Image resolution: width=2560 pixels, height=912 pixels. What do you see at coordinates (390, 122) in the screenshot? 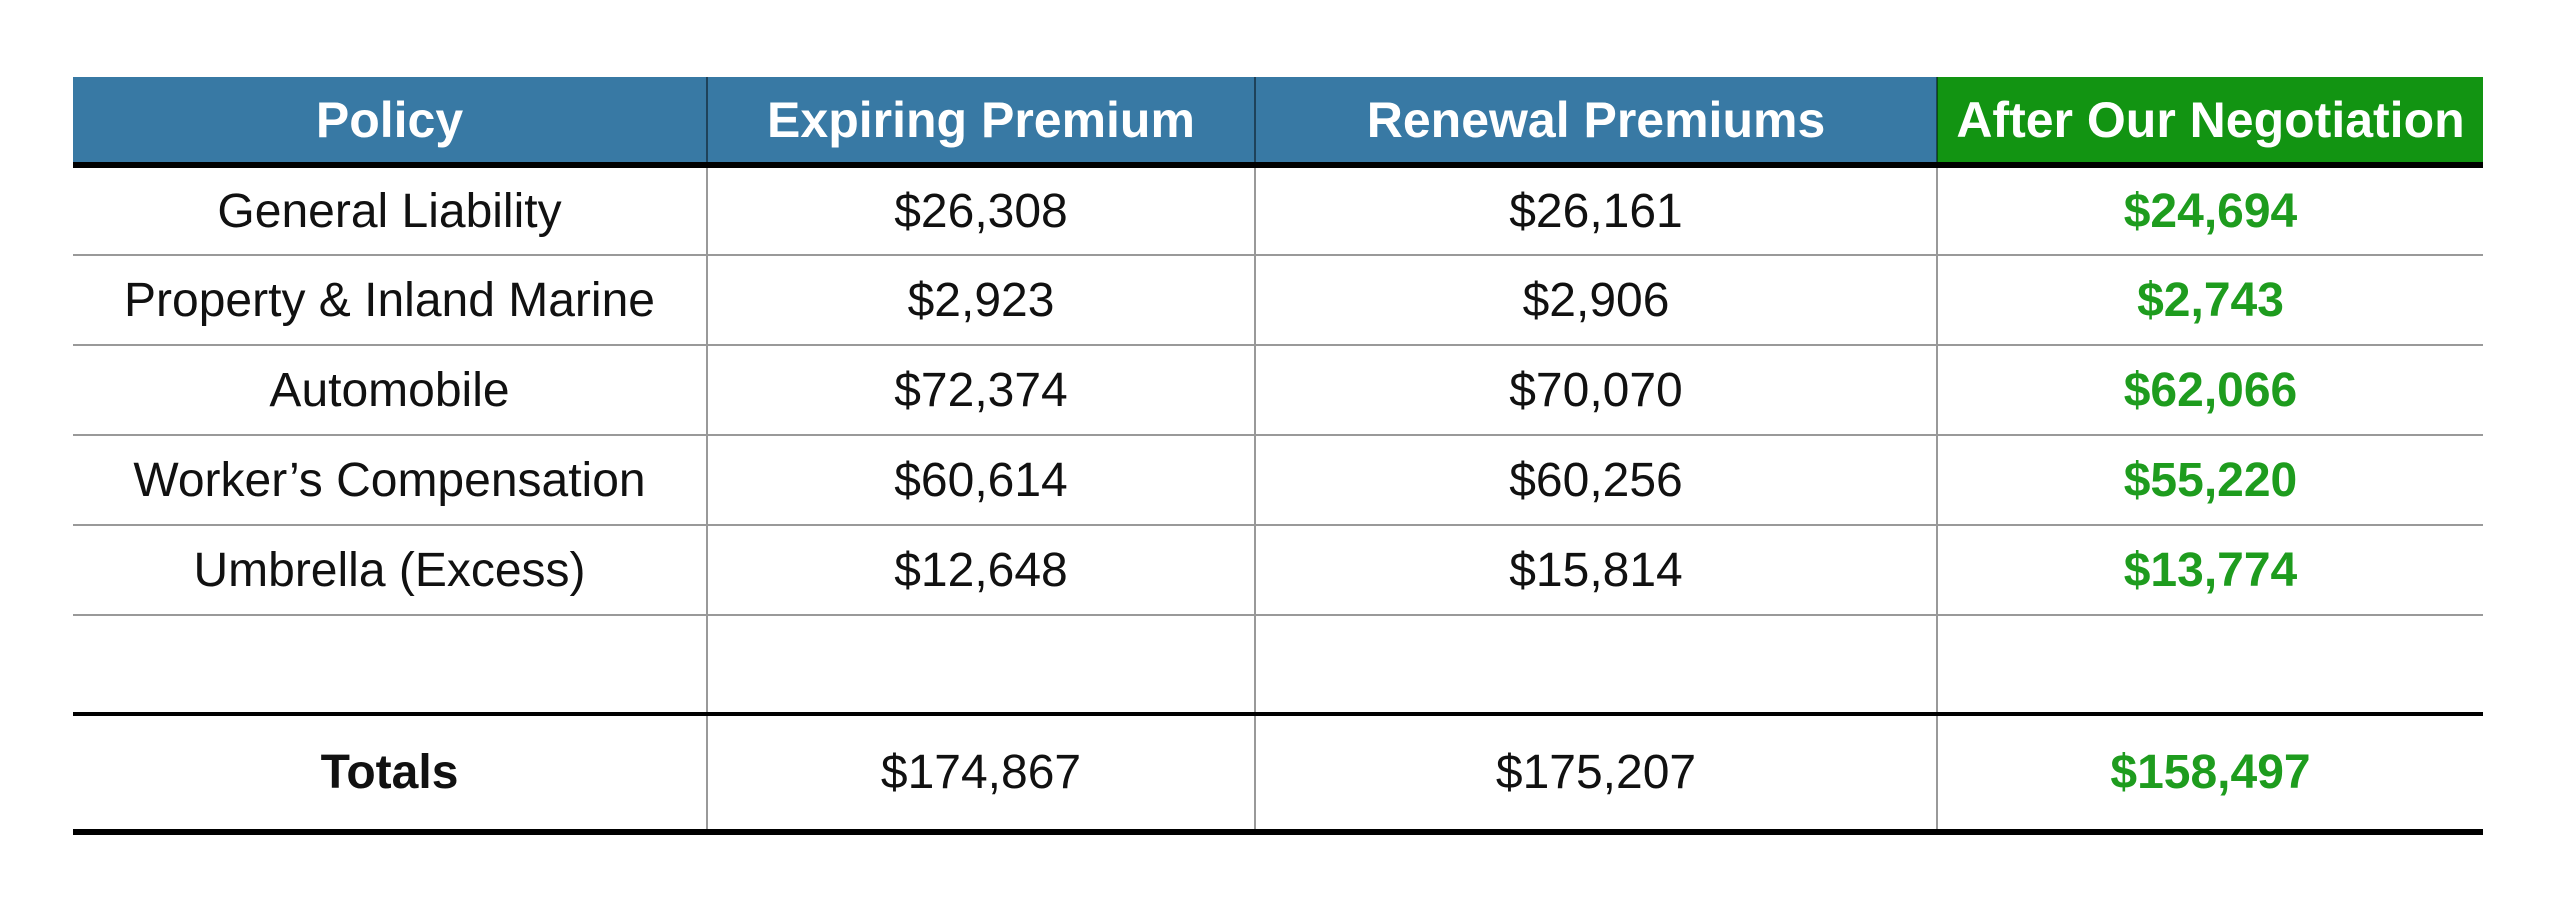
I see `header-policy: Policy` at bounding box center [390, 122].